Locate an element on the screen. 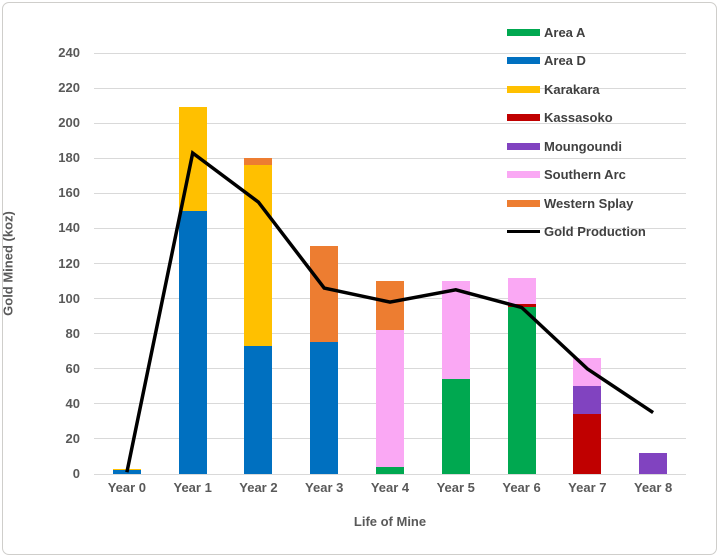 This screenshot has height=557, width=719. legend-item-western-splay: Western Splay is located at coordinates (576, 203).